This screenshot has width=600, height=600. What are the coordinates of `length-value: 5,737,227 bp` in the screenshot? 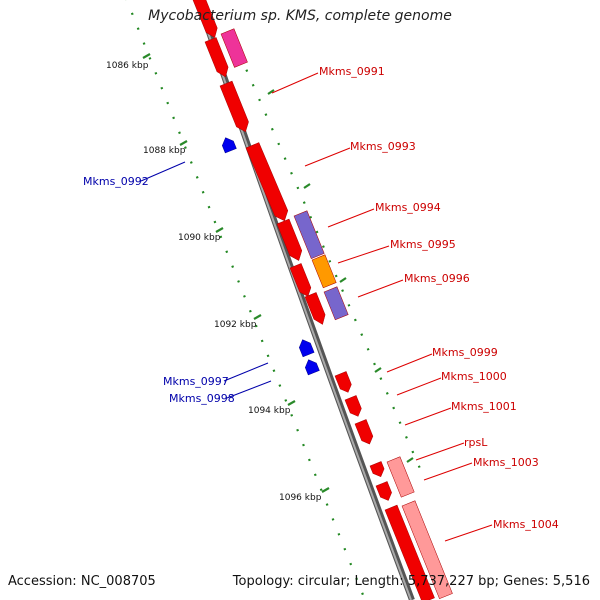 It's located at (451, 581).